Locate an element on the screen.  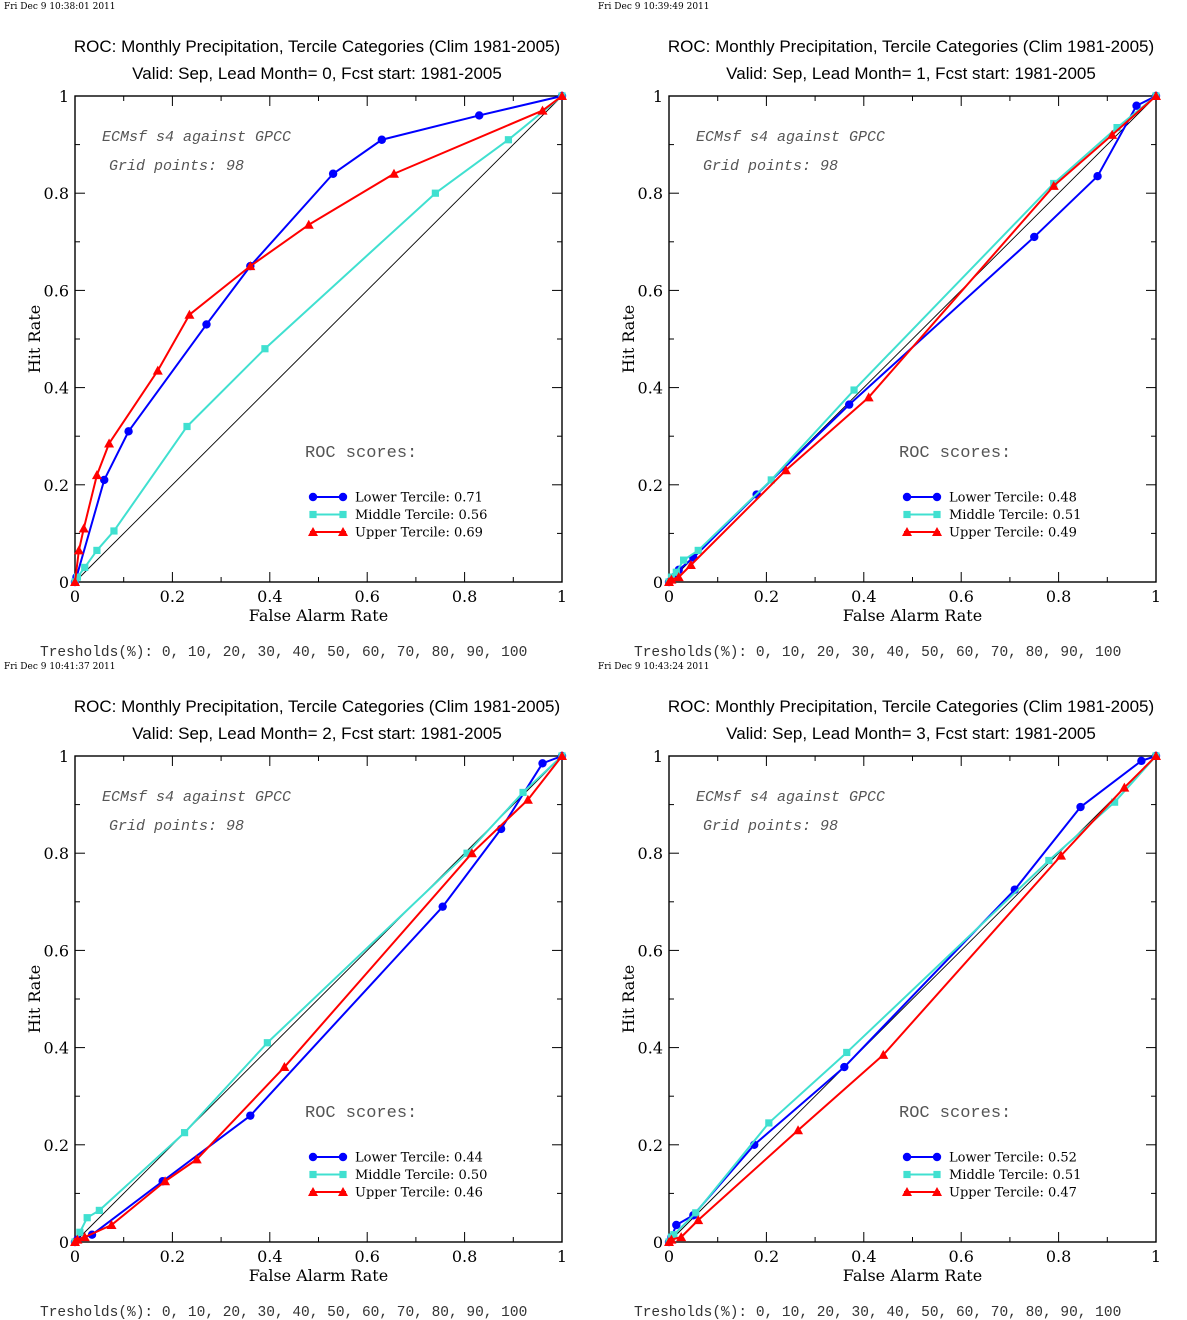
legend-label: Lower Tercile: 0.52 is located at coordinates (1013, 1158).